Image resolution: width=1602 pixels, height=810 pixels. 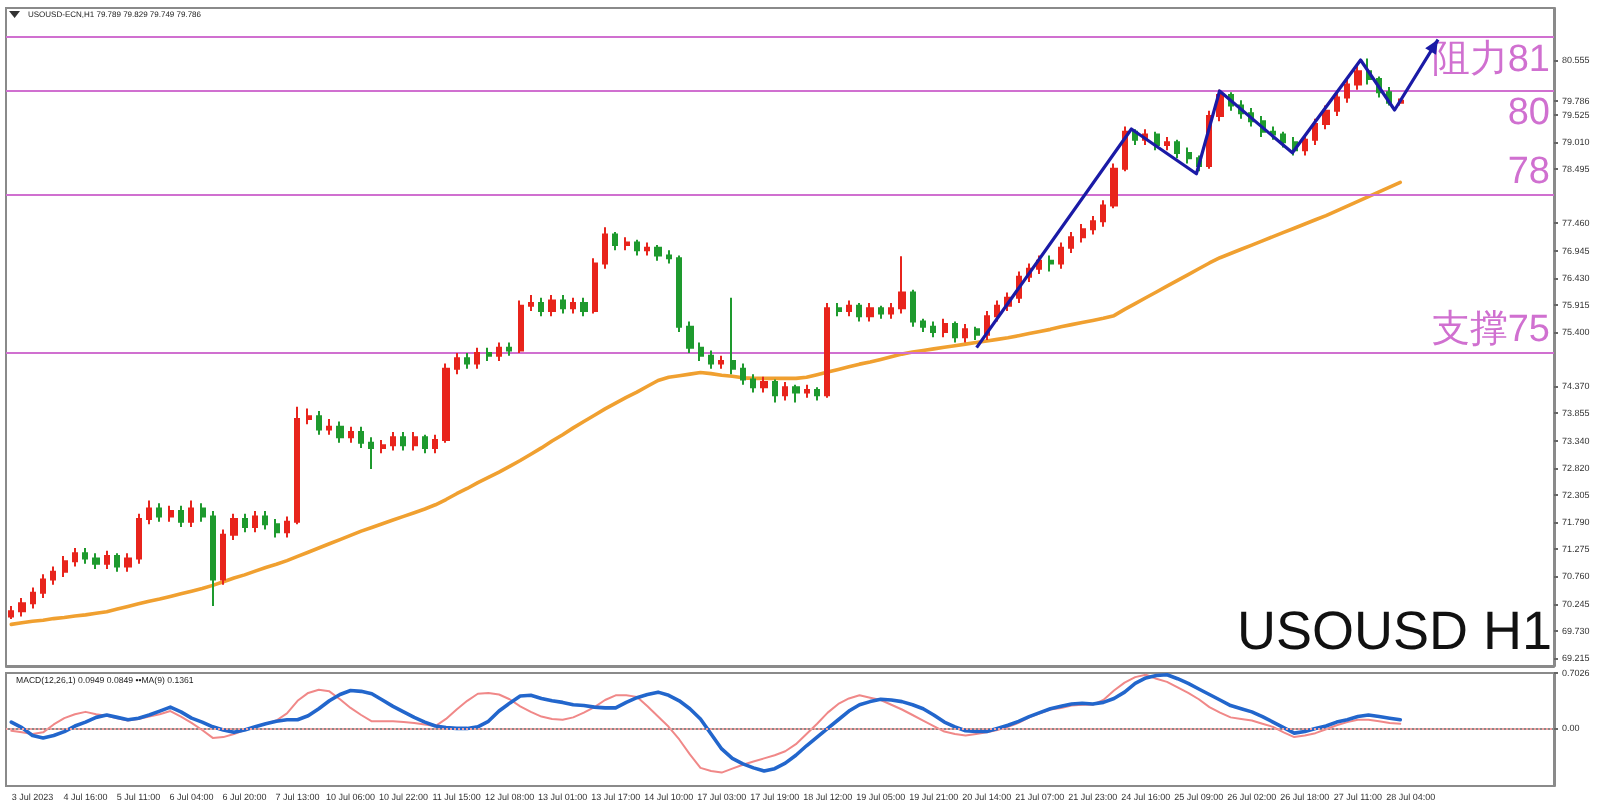 What do you see at coordinates (1528, 172) in the screenshot?
I see `ref-line-label: 78` at bounding box center [1528, 172].